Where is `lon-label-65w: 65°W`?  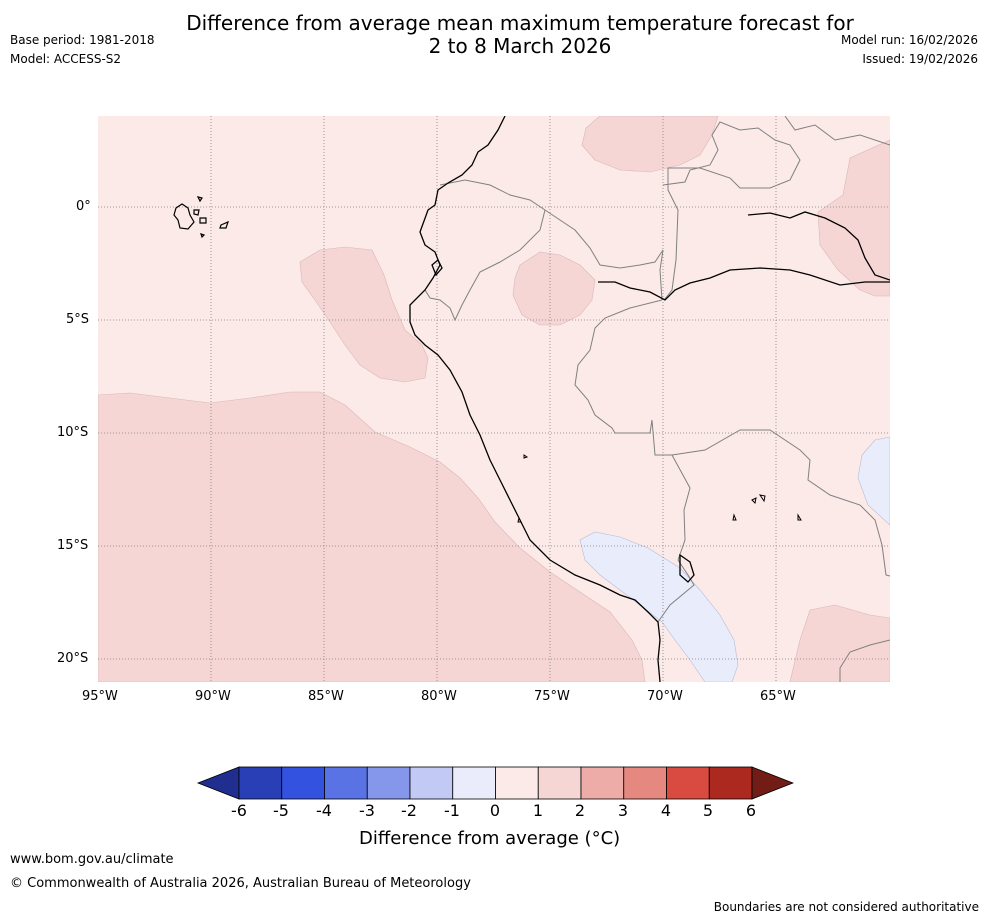
lon-label-65w: 65°W is located at coordinates (778, 696).